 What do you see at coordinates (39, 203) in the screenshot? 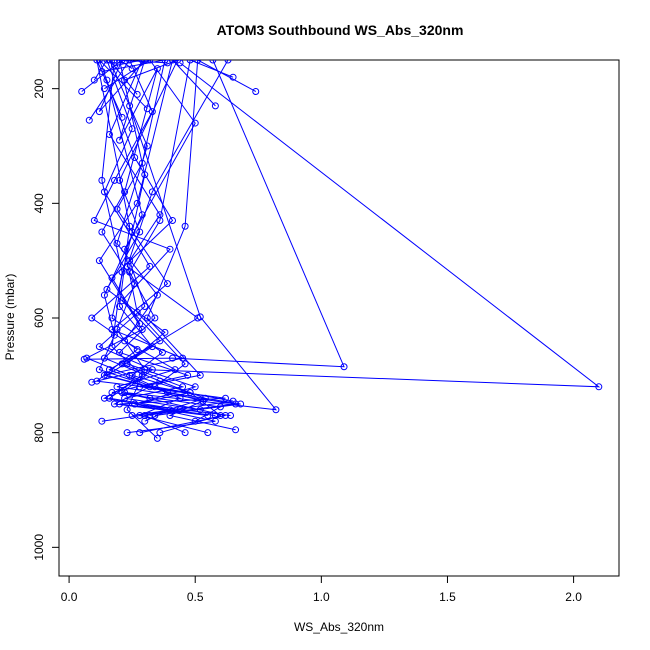
I see `y-tick-label: 400` at bounding box center [39, 203].